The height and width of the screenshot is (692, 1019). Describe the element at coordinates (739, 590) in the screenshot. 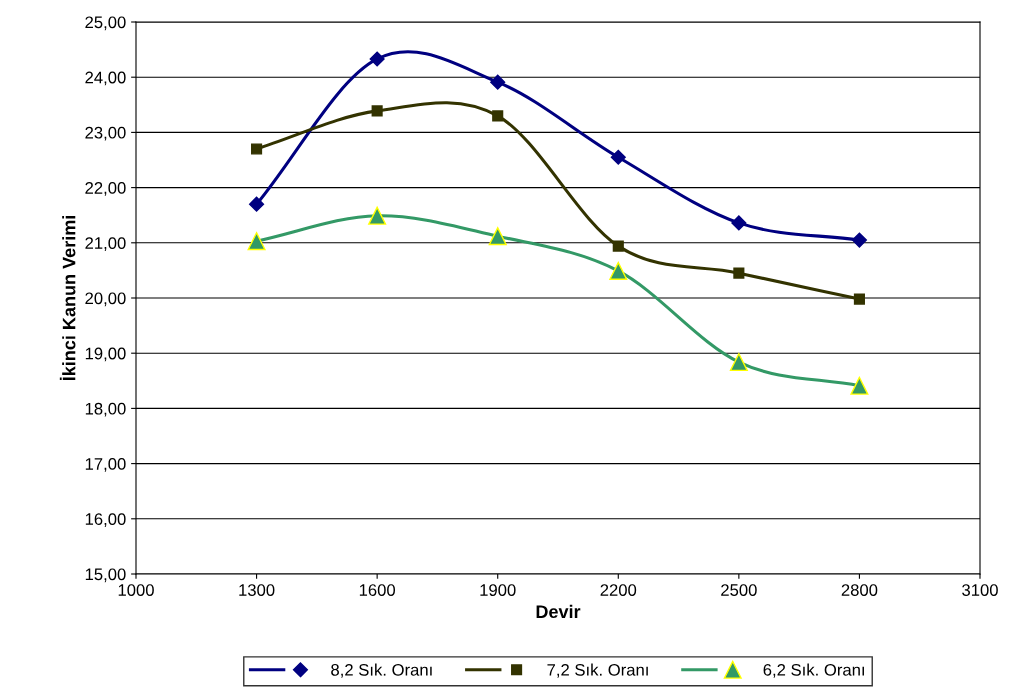

I see `x-tick-label: 2500` at that location.